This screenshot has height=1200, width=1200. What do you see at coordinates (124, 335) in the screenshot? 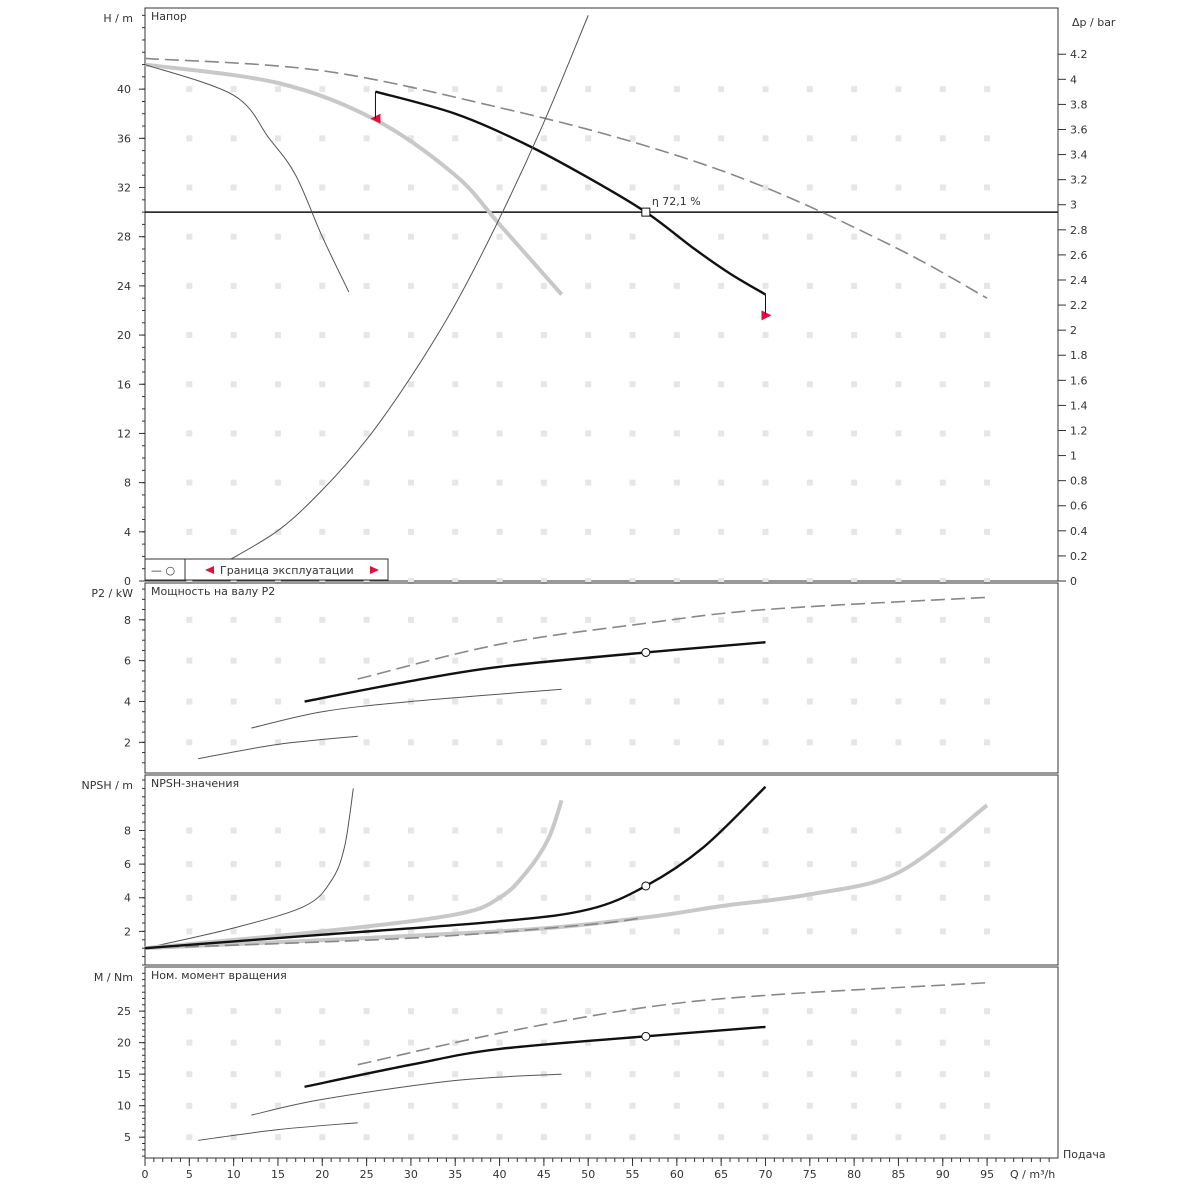
I see `y-tick-label: 20` at bounding box center [124, 335].